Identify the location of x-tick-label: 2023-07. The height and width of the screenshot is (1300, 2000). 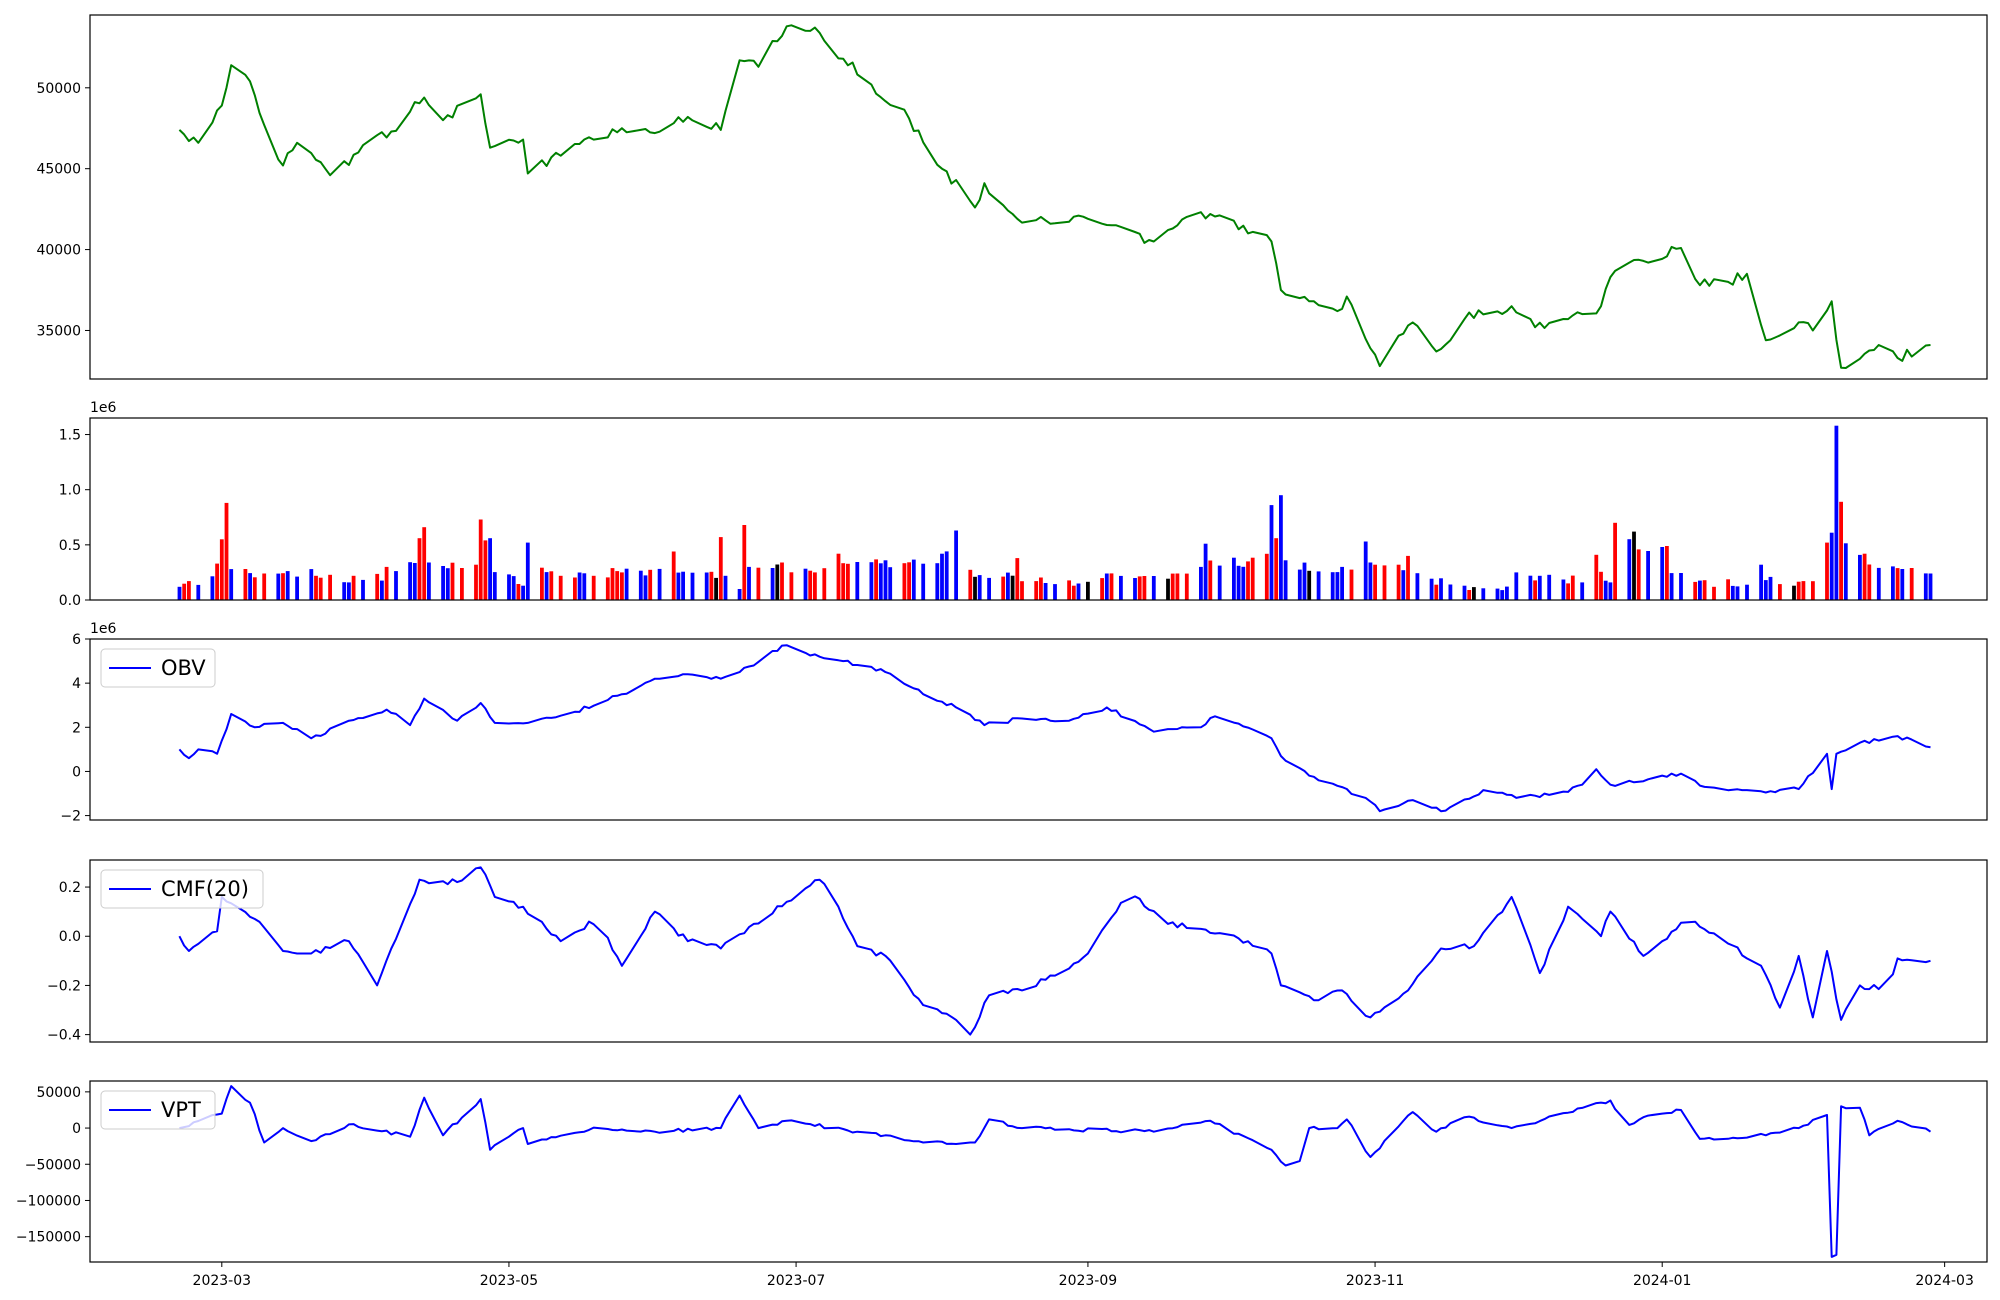
(796, 1281).